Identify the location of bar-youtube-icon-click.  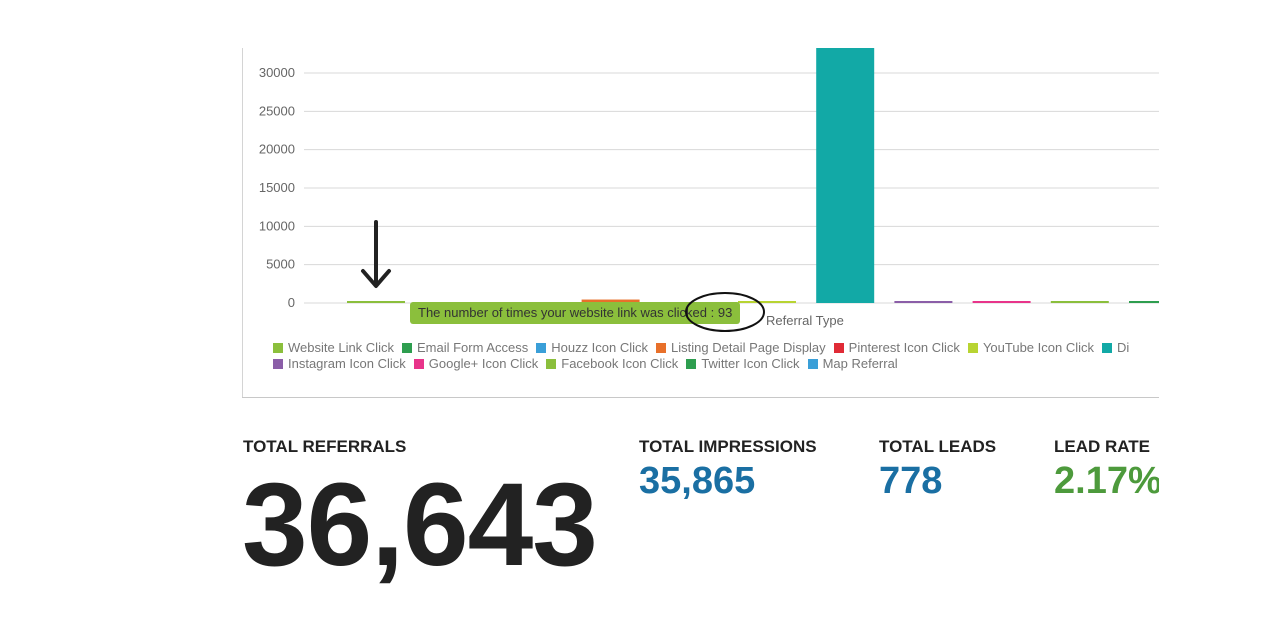
(767, 302).